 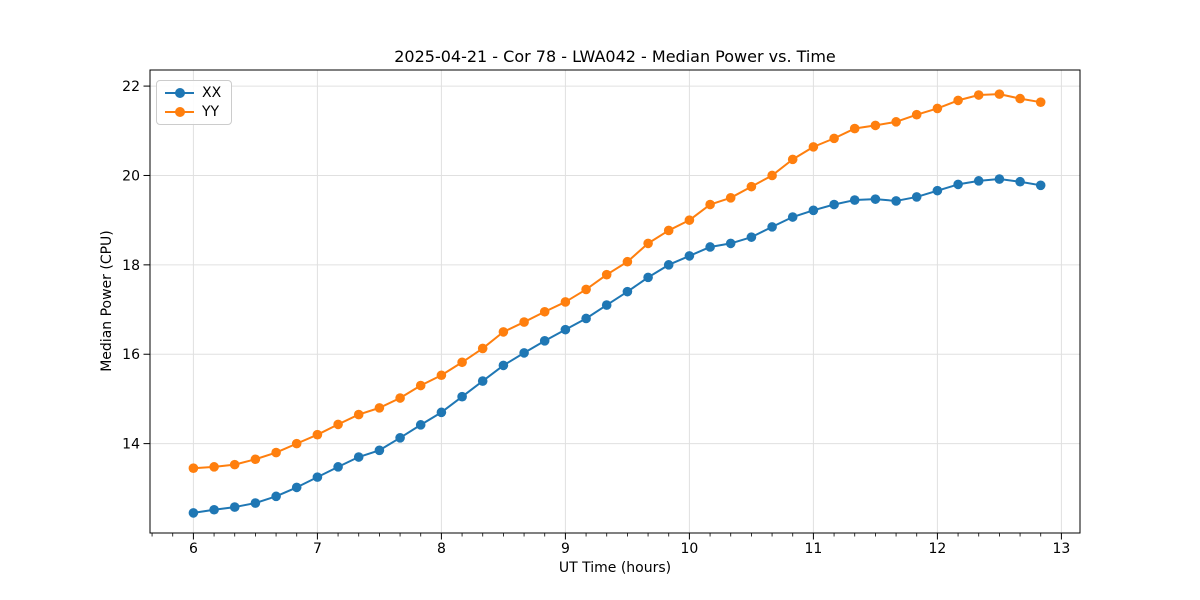 What do you see at coordinates (131, 87) in the screenshot?
I see `y-tick-label: 22` at bounding box center [131, 87].